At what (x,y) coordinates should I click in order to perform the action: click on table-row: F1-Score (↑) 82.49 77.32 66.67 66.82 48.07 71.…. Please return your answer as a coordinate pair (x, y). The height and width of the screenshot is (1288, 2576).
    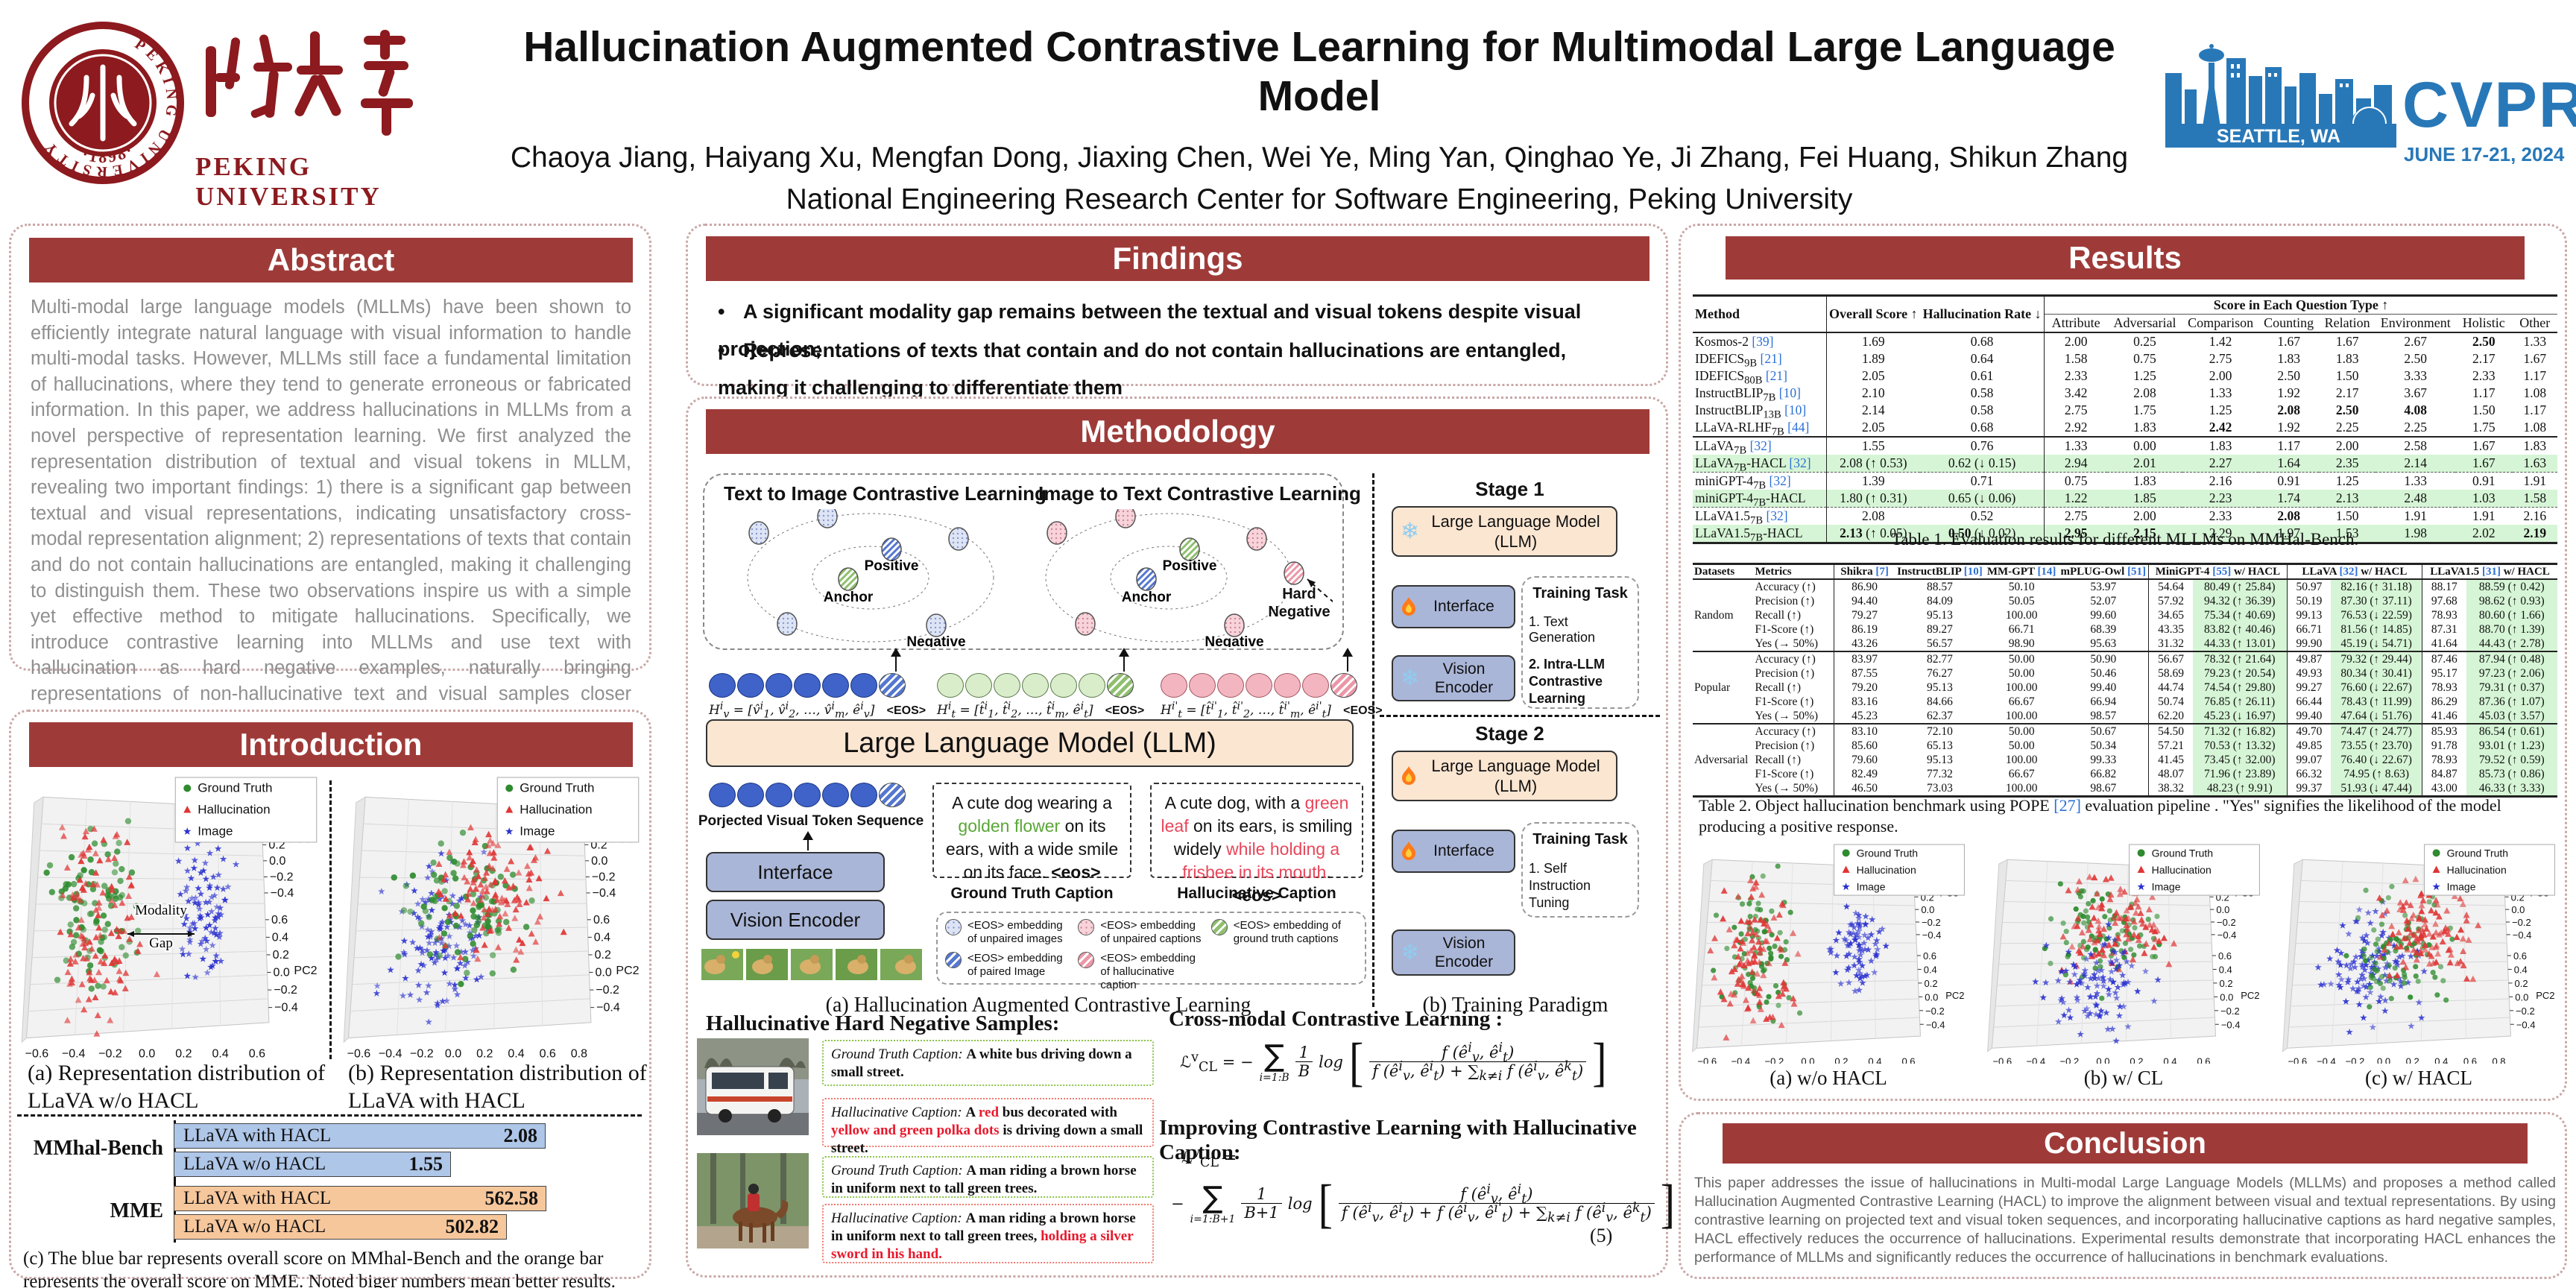
    Looking at the image, I should click on (2125, 774).